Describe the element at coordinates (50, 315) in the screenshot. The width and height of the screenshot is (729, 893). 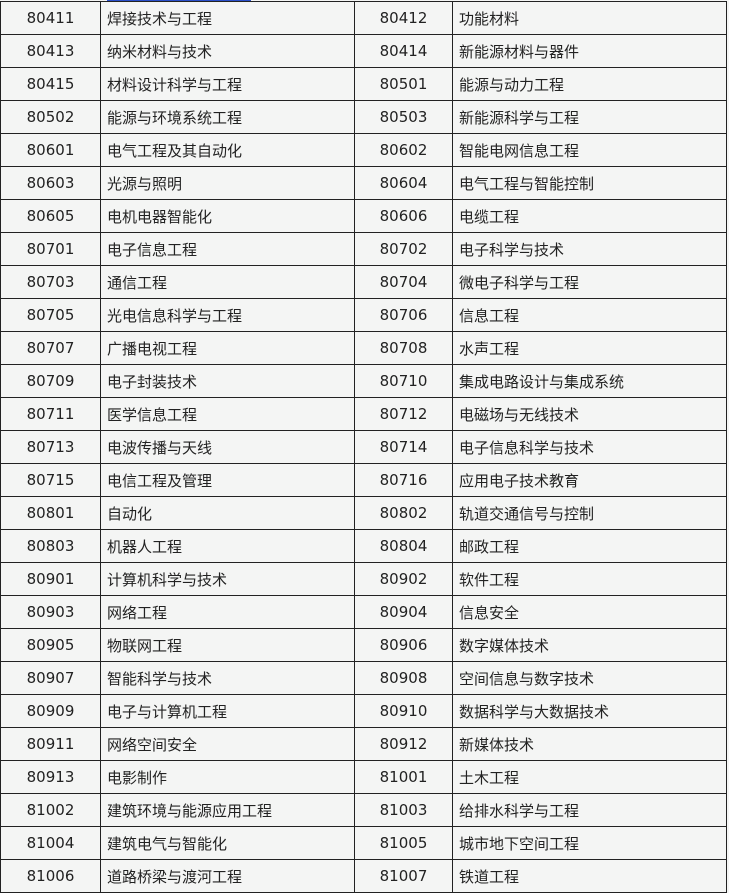
I see `major-code-cell: 80705` at that location.